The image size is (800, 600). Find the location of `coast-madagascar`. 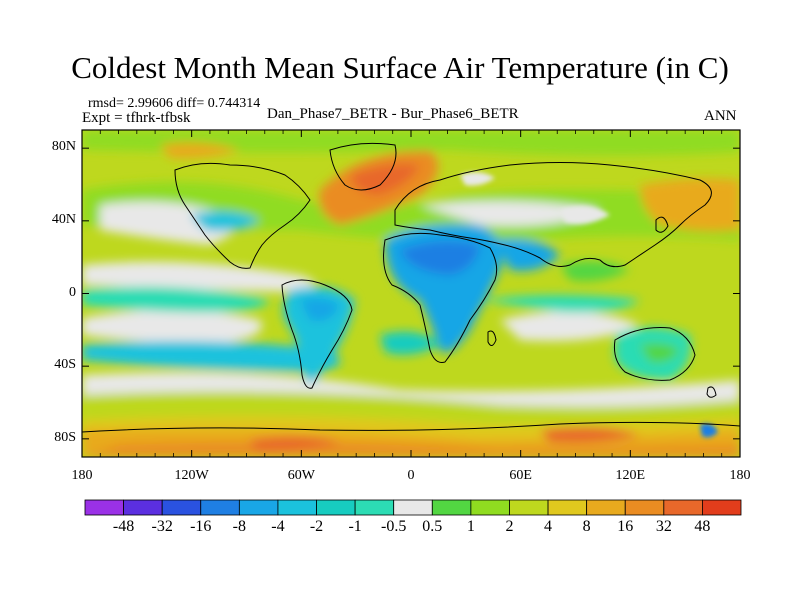

coast-madagascar is located at coordinates (492, 338).